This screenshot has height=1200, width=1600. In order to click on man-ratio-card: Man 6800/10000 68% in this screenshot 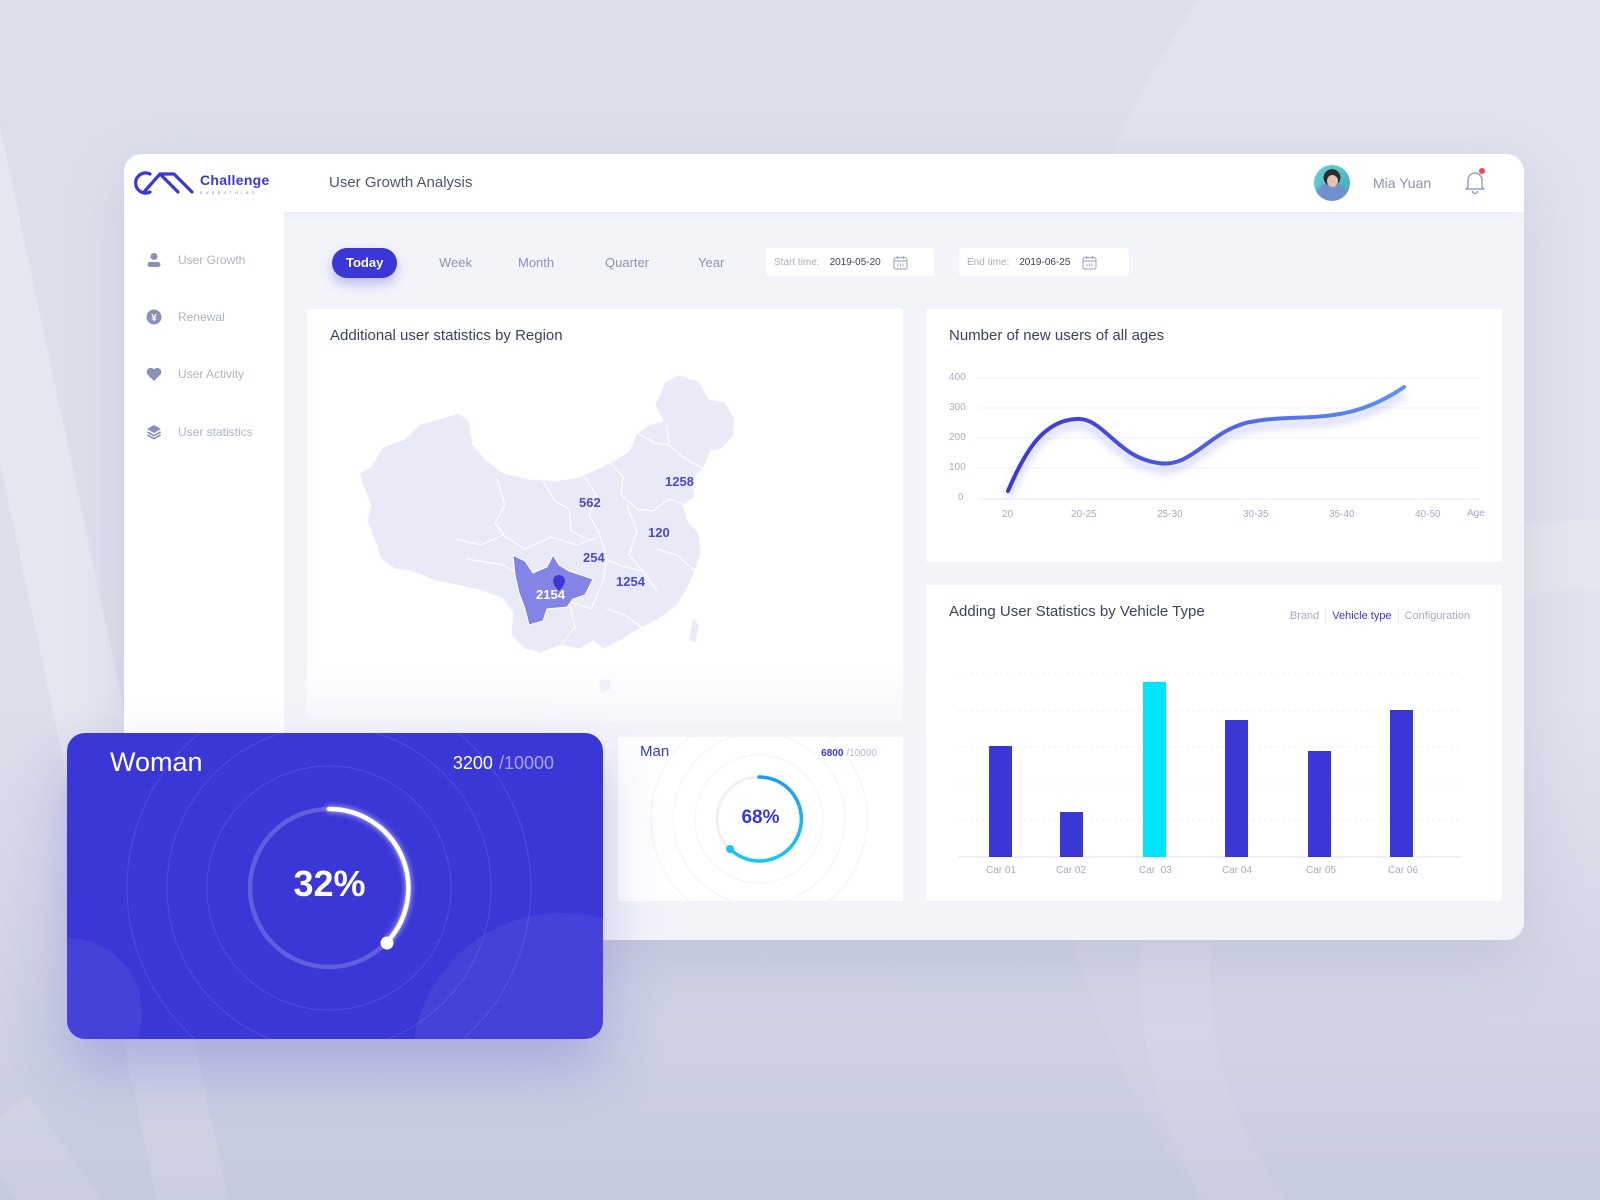, I will do `click(760, 819)`.